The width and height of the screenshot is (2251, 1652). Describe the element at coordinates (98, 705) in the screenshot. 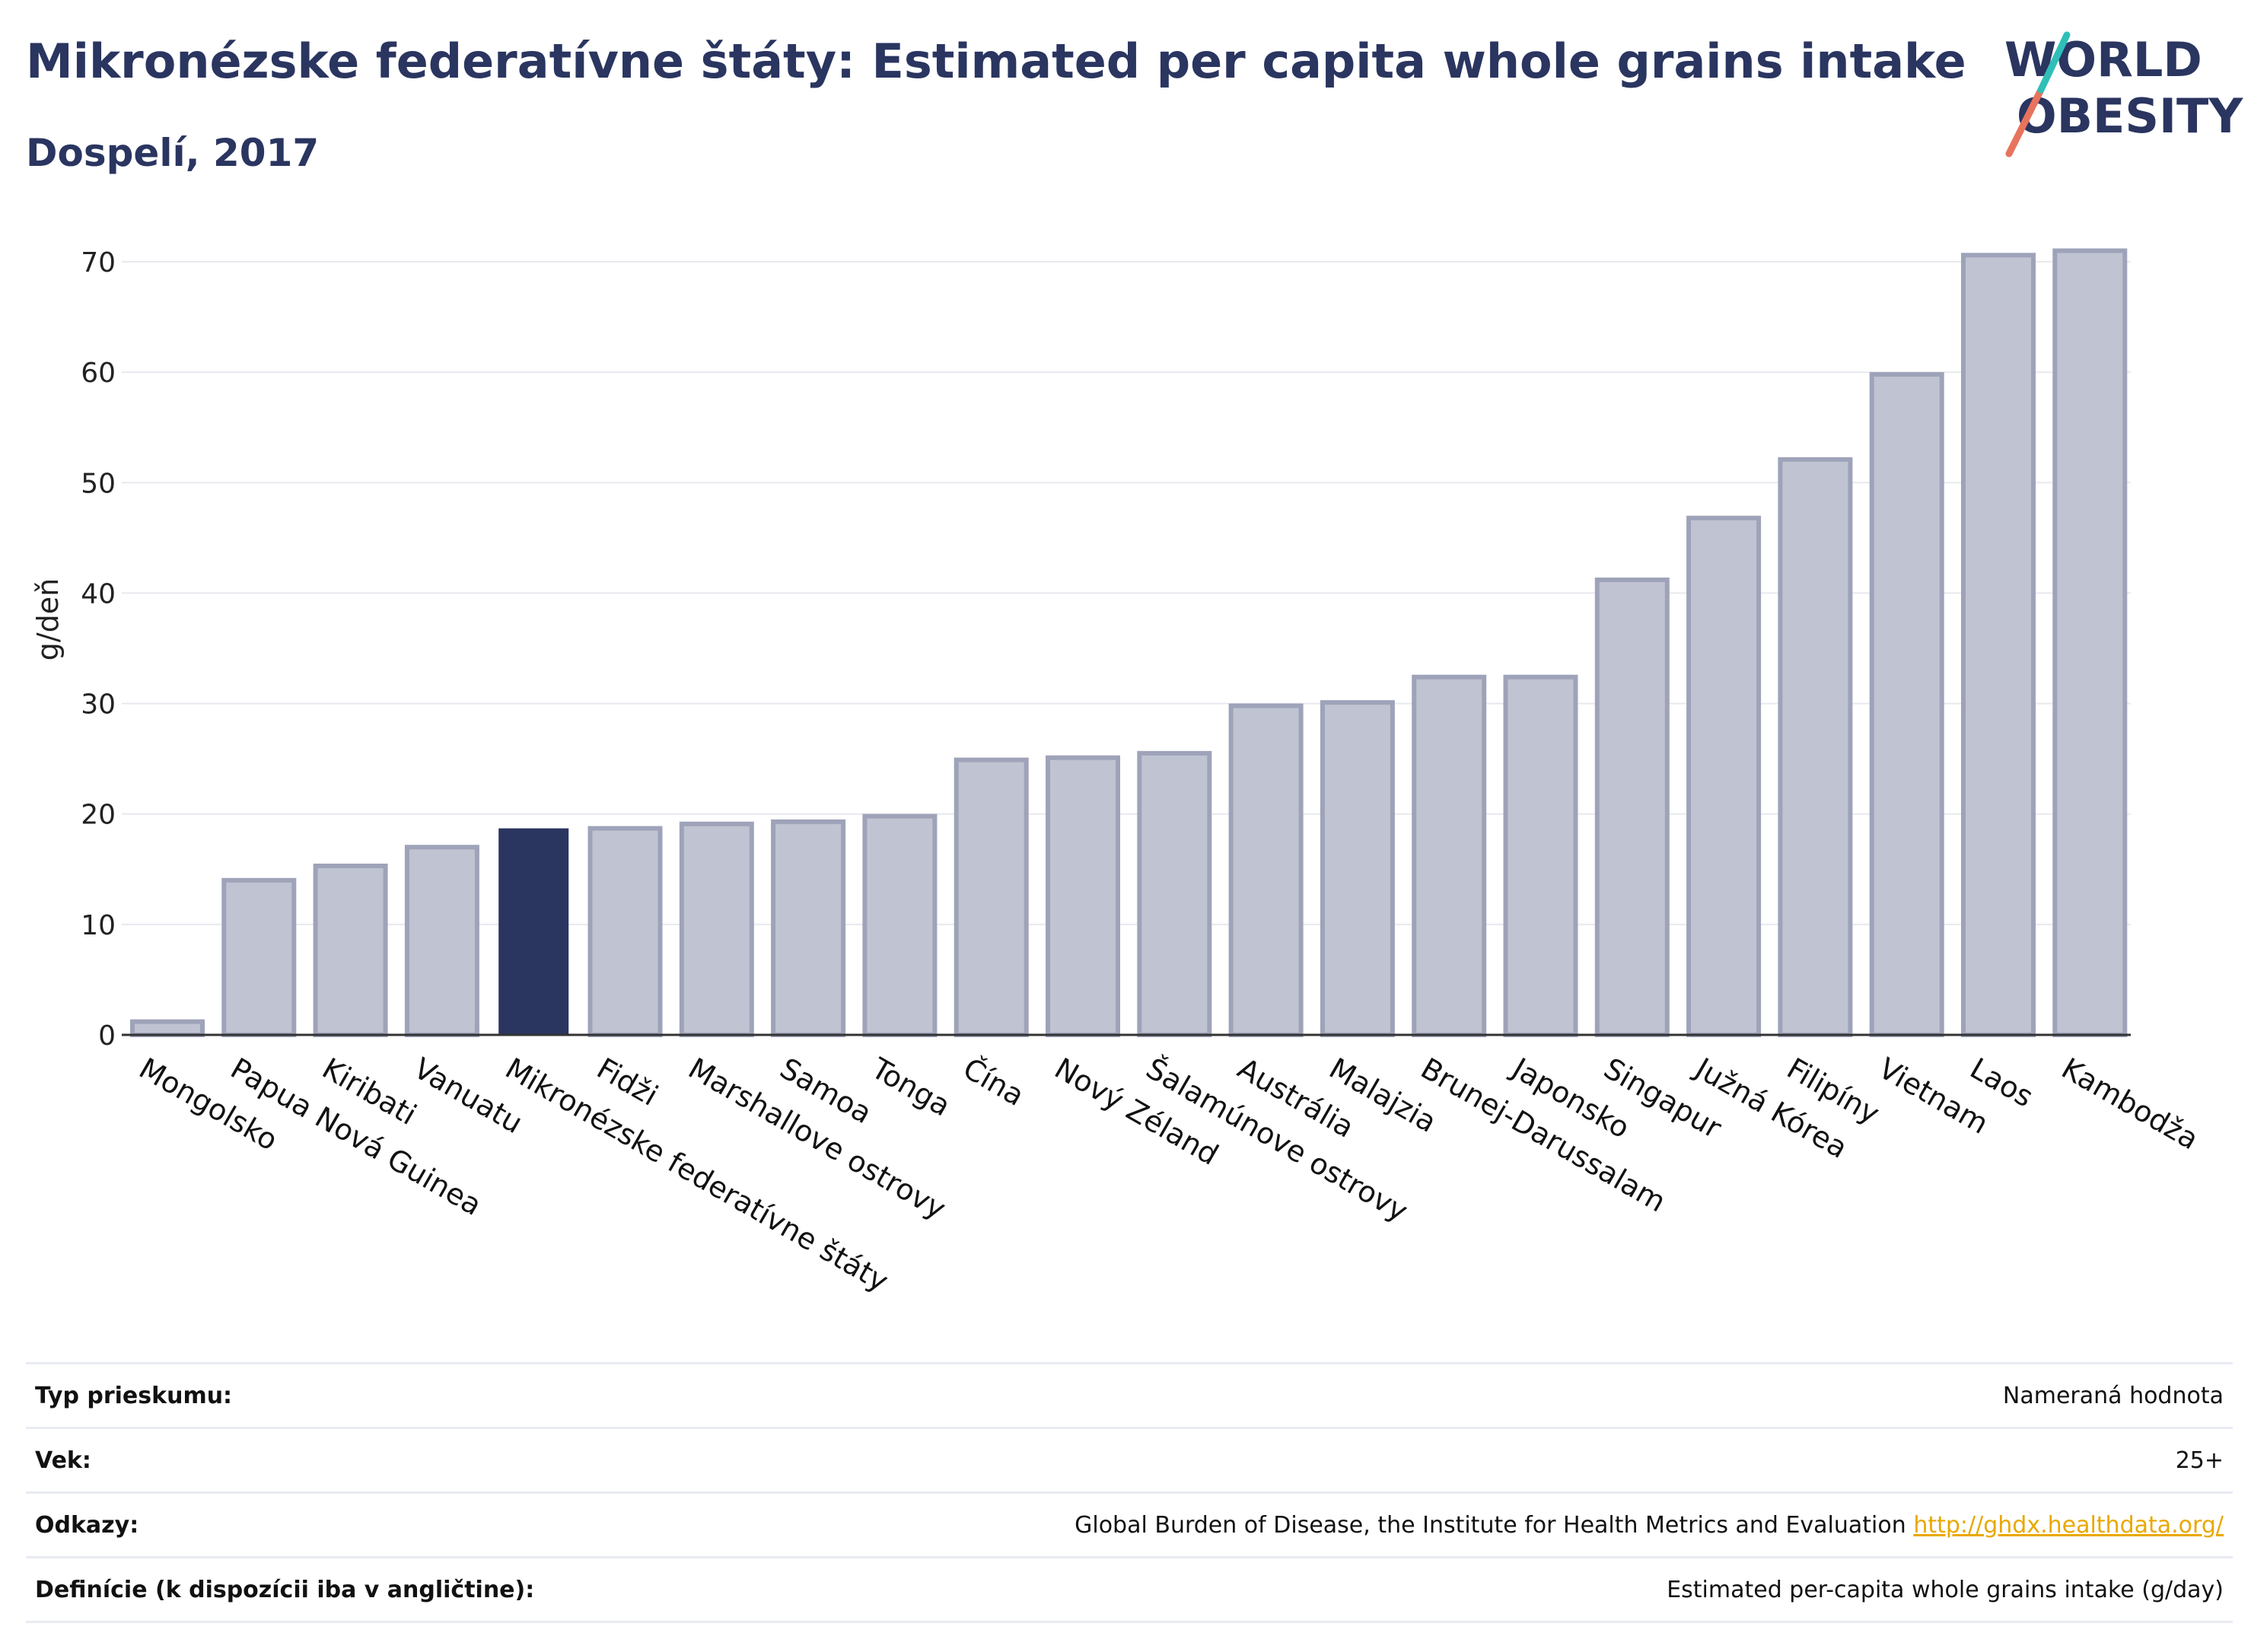

I see `y-tick-label: 30` at that location.